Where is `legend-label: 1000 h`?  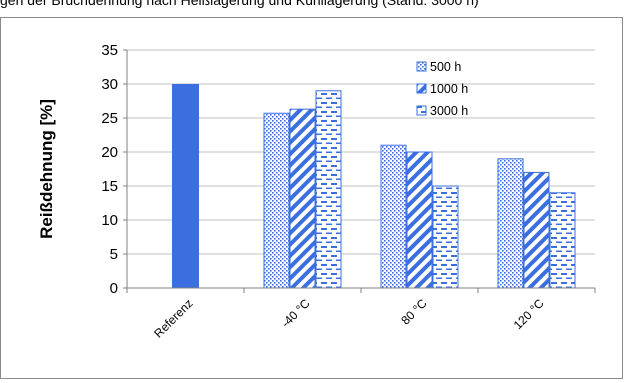 legend-label: 1000 h is located at coordinates (449, 89).